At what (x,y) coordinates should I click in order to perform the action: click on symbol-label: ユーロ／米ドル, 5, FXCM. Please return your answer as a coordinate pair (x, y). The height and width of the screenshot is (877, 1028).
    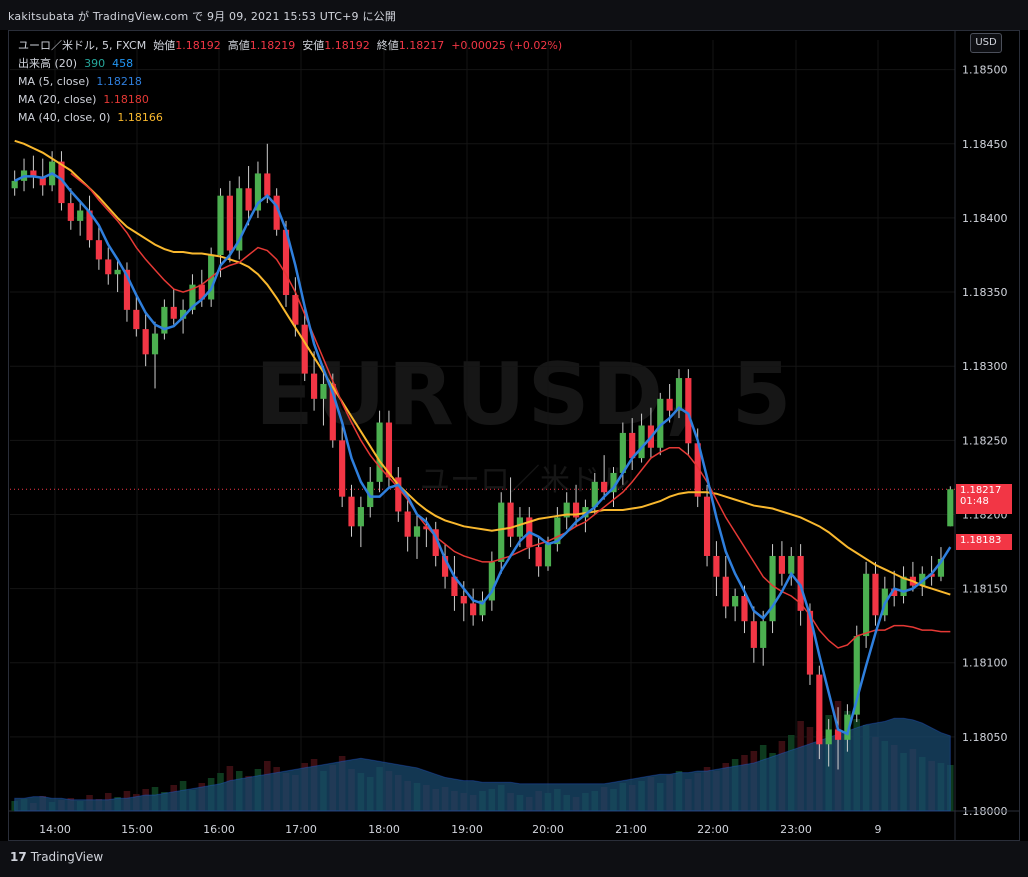
    Looking at the image, I should click on (82, 45).